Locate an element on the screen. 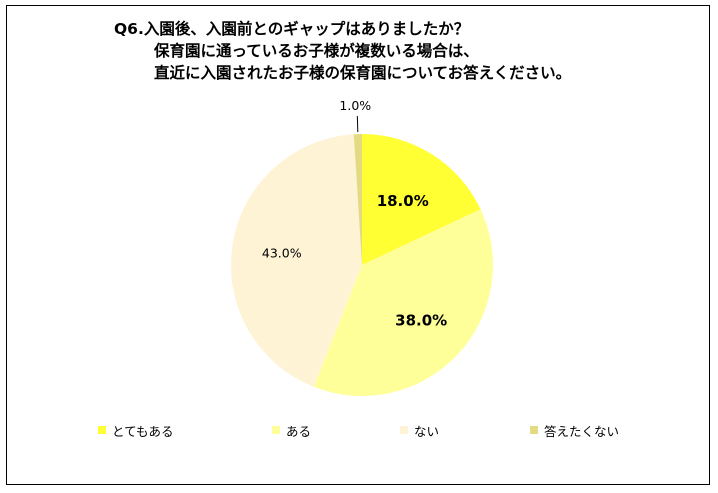  chart-legend: とてもある ある ない 答えたくない is located at coordinates (359, 430).